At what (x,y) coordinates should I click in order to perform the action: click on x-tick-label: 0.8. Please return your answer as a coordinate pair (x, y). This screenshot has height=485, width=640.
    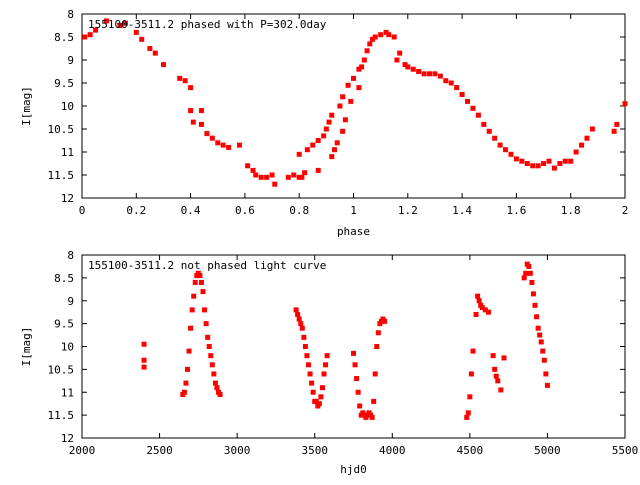
    Looking at the image, I should click on (299, 210).